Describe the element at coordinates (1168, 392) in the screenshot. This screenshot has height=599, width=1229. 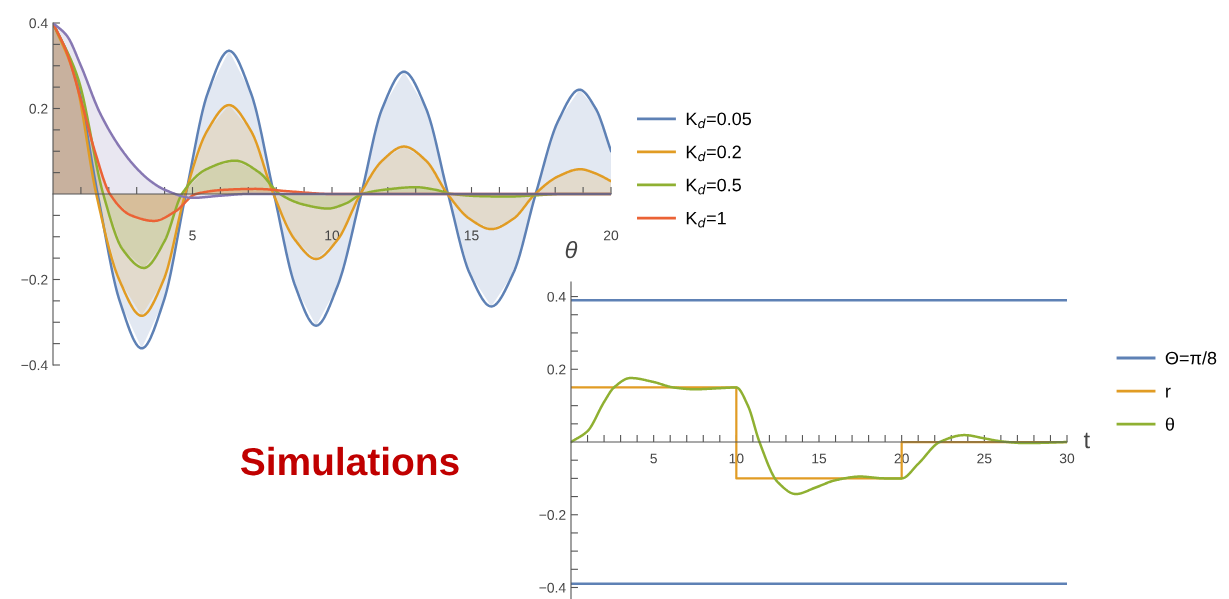
I see `legend-label: r` at that location.